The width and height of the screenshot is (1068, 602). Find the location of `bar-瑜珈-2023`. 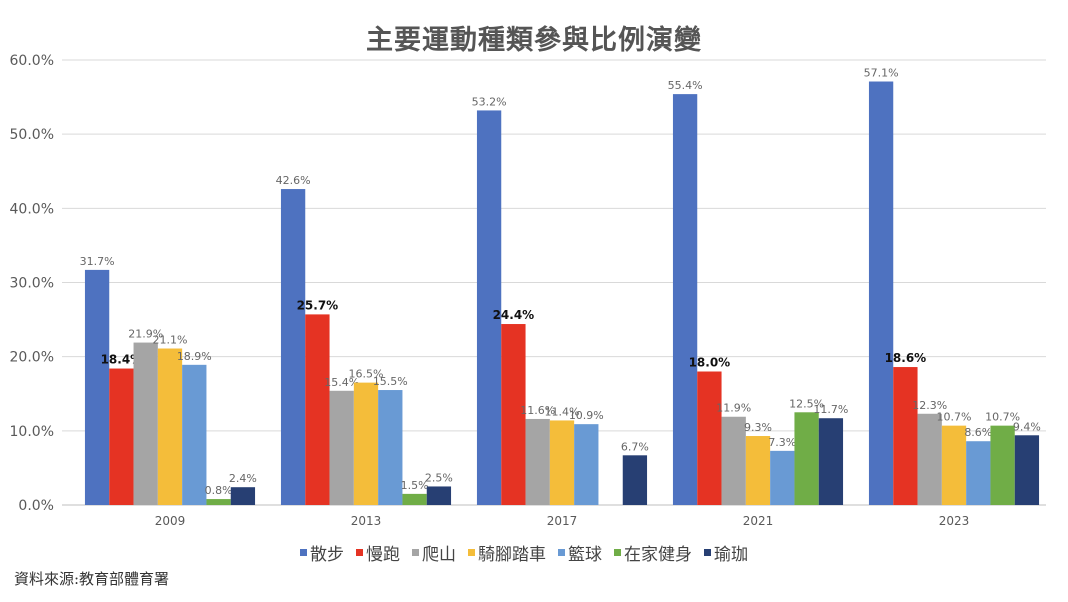

bar-瑜珈-2023 is located at coordinates (1027, 470).